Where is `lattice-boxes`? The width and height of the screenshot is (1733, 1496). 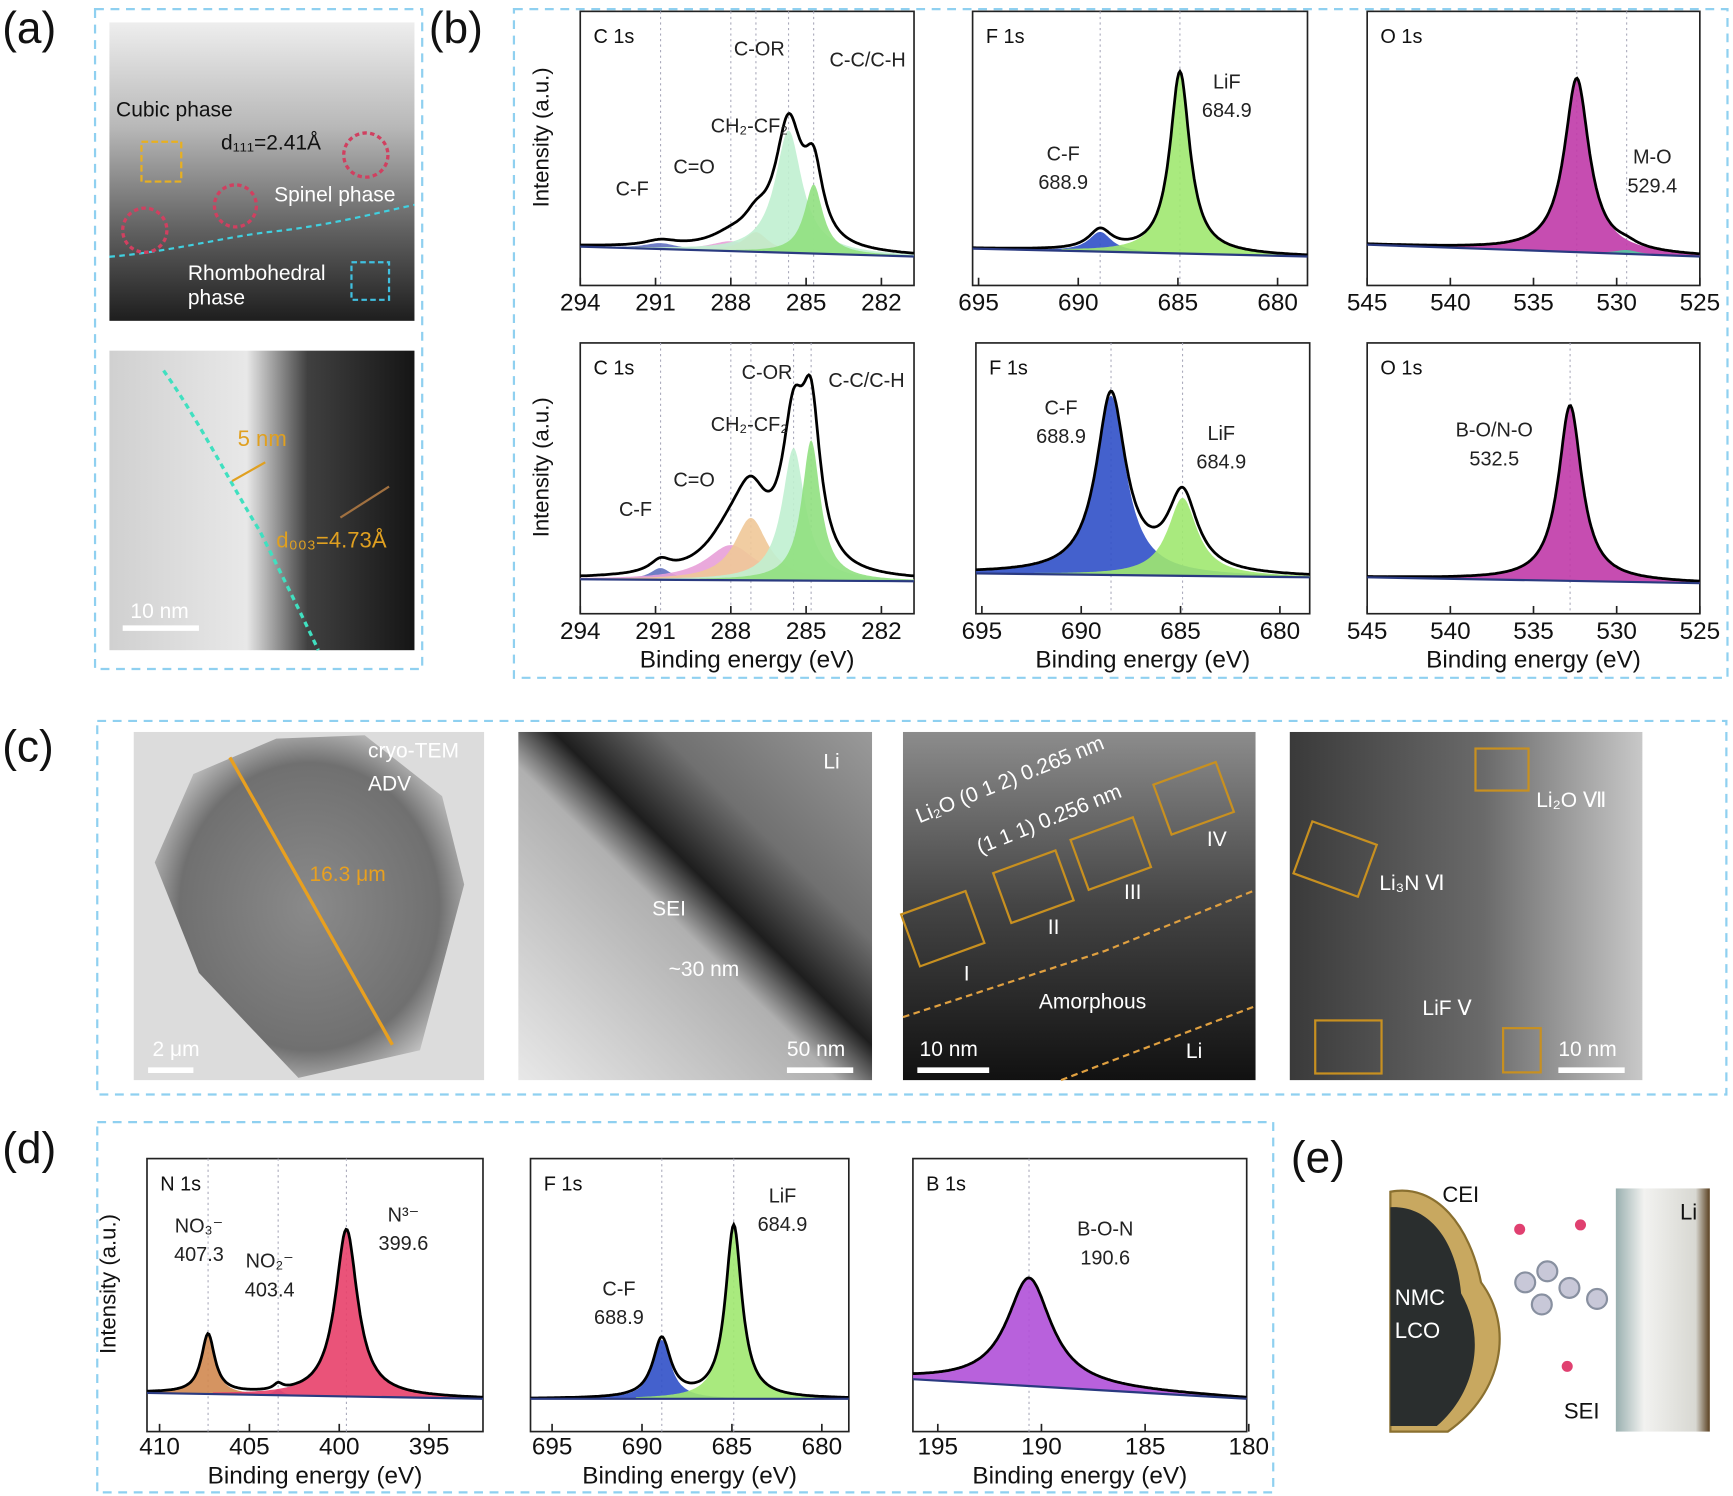 lattice-boxes is located at coordinates (1417, 911).